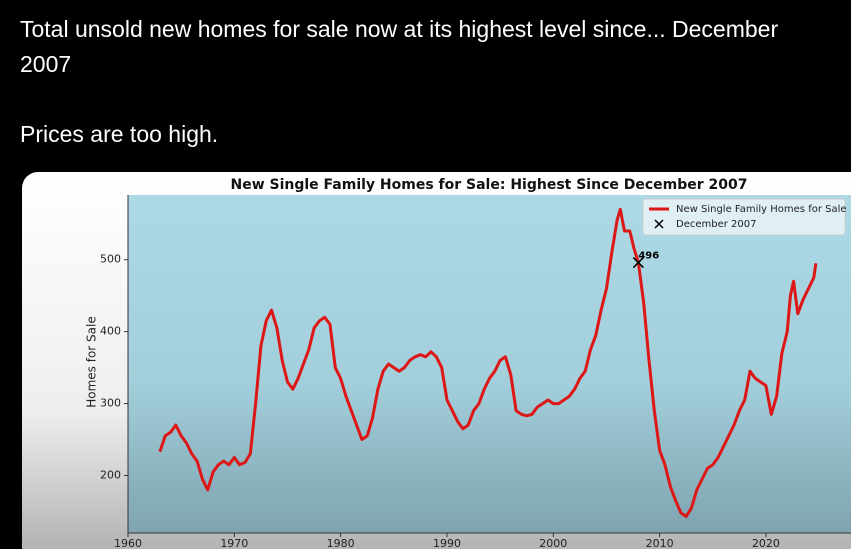 The height and width of the screenshot is (549, 851). What do you see at coordinates (638, 263) in the screenshot?
I see `marker-x` at bounding box center [638, 263].